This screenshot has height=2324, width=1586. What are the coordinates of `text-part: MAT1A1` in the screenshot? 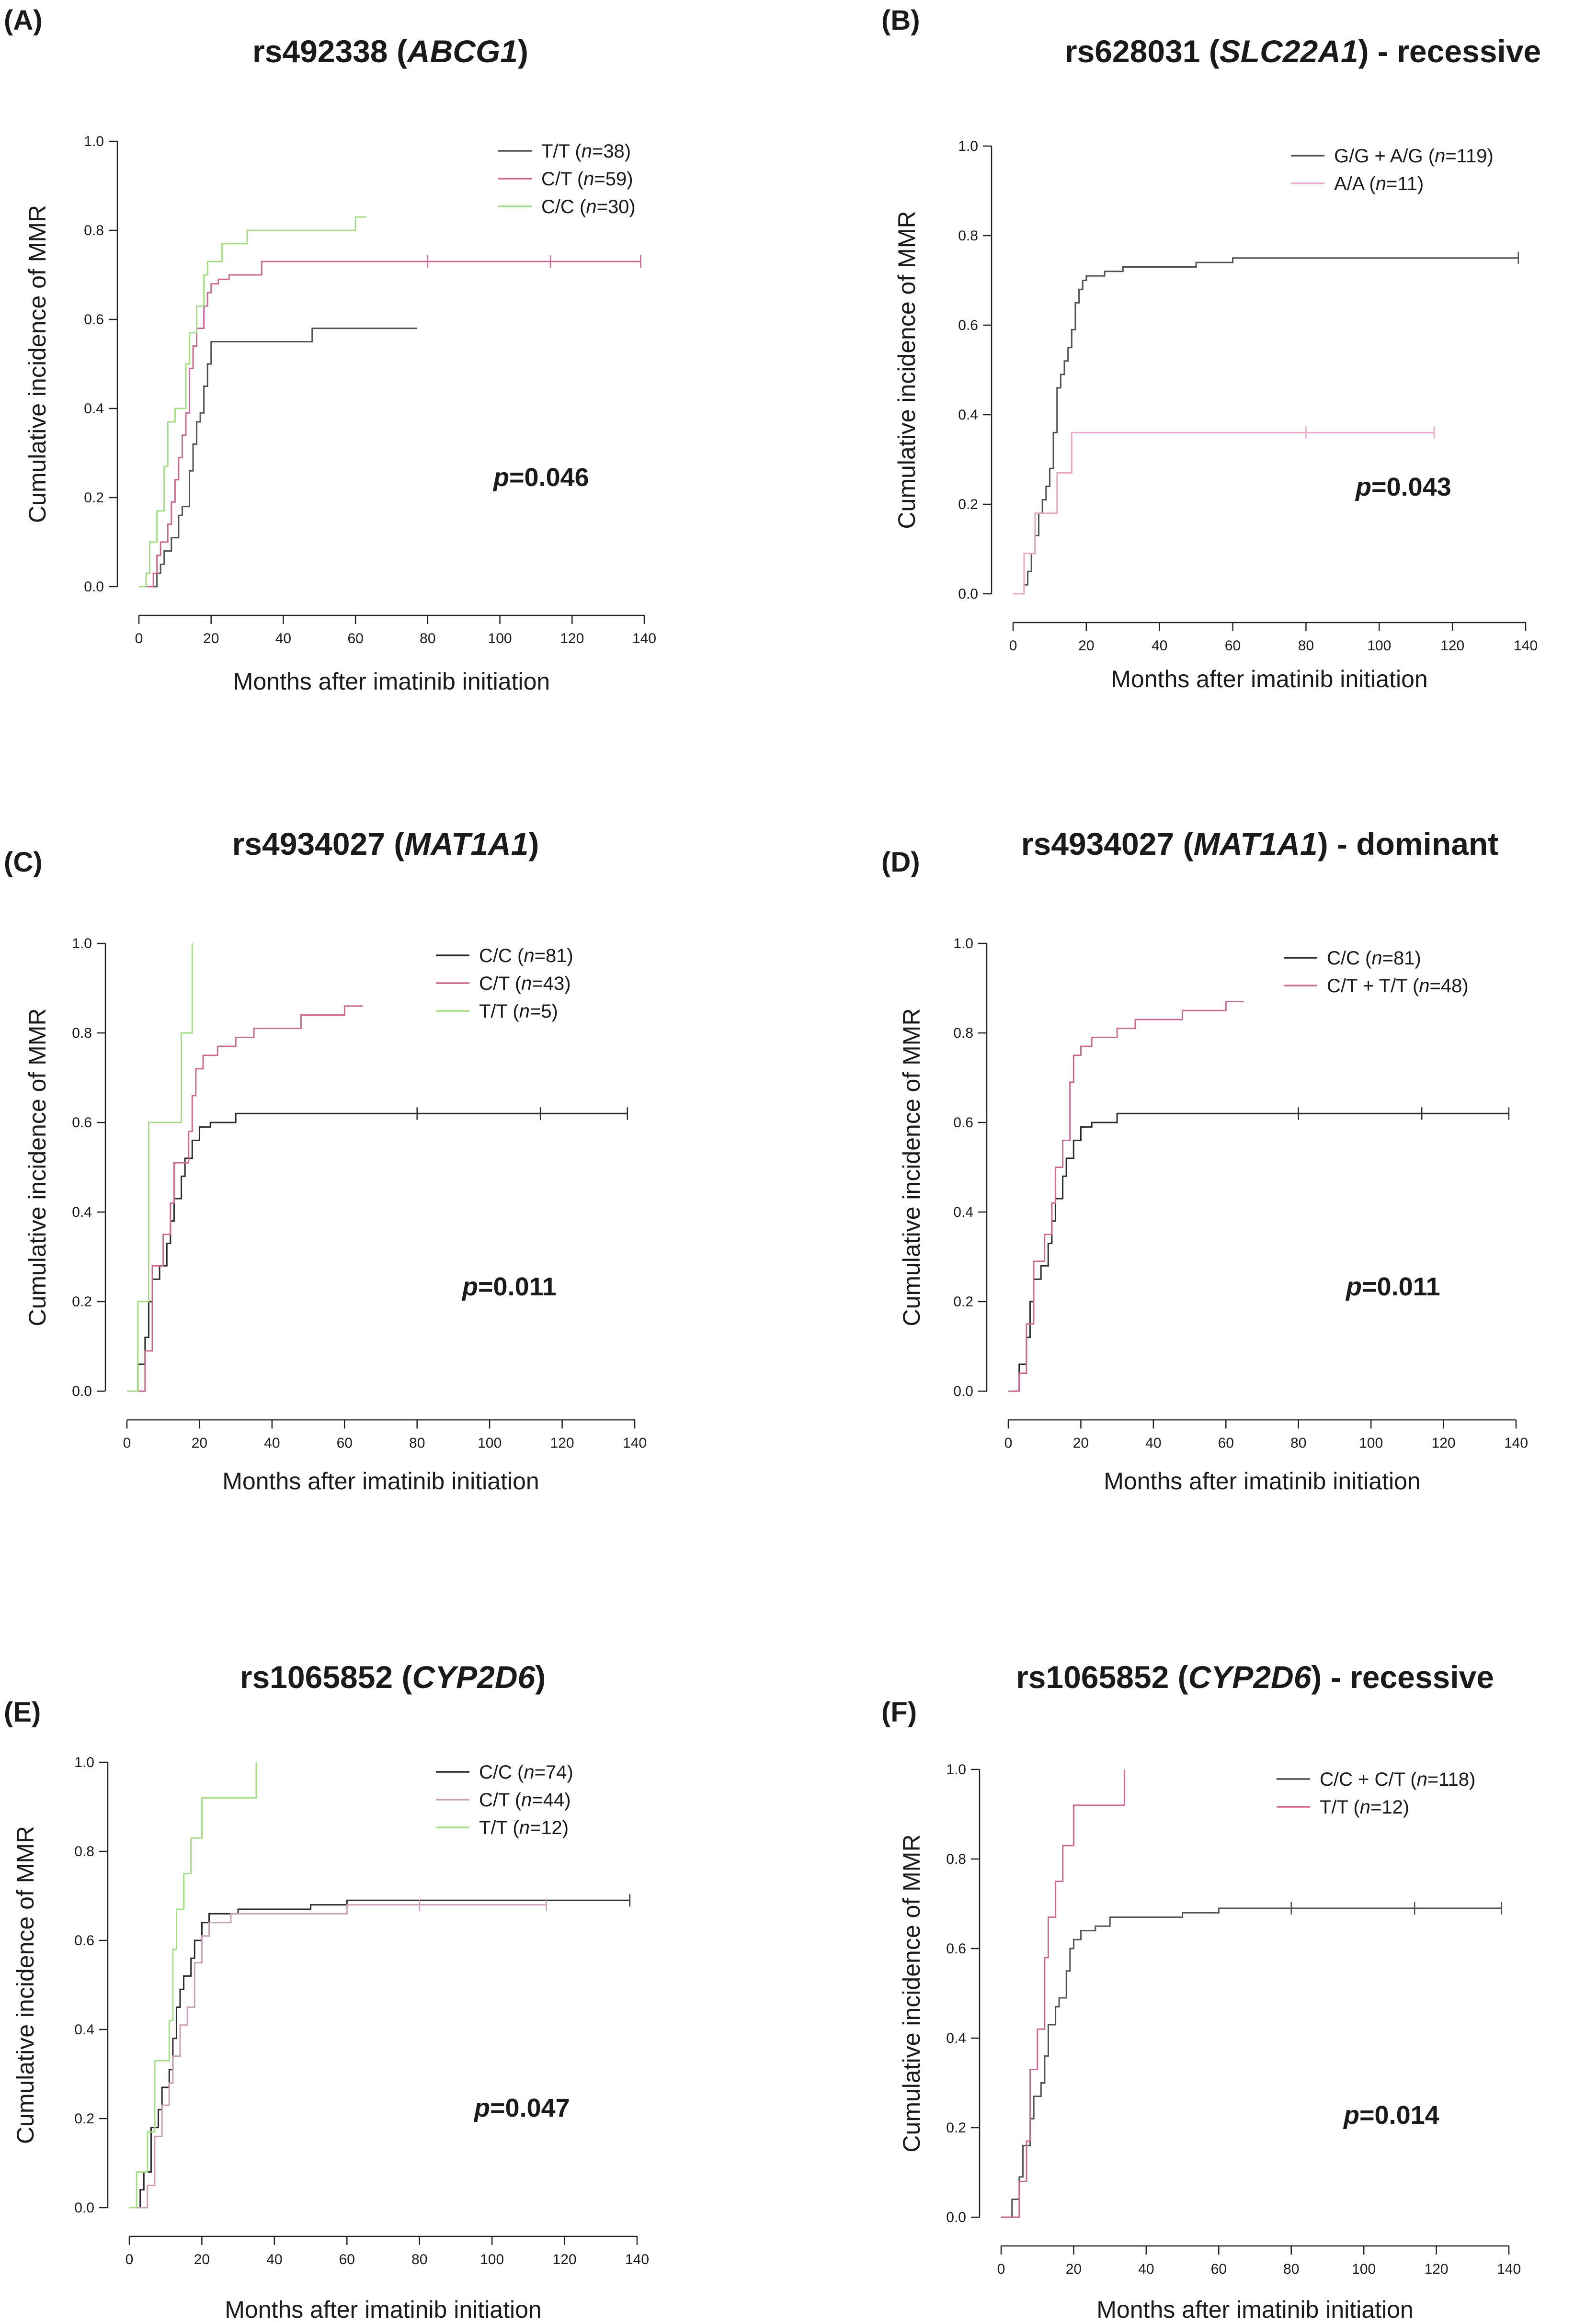 It's located at (466, 844).